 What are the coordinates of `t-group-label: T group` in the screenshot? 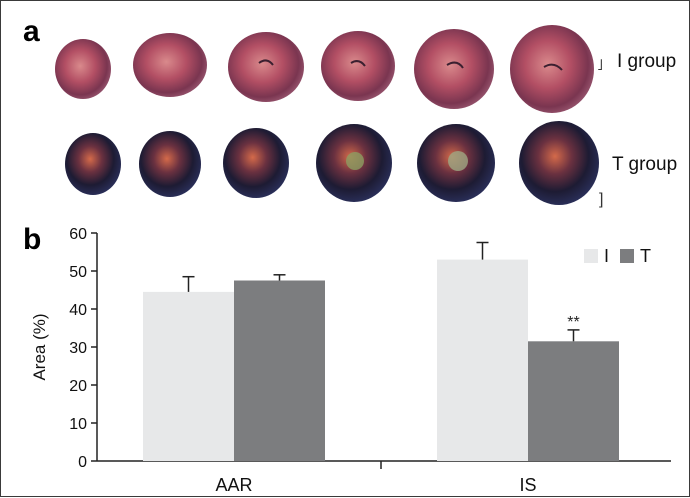 It's located at (645, 164).